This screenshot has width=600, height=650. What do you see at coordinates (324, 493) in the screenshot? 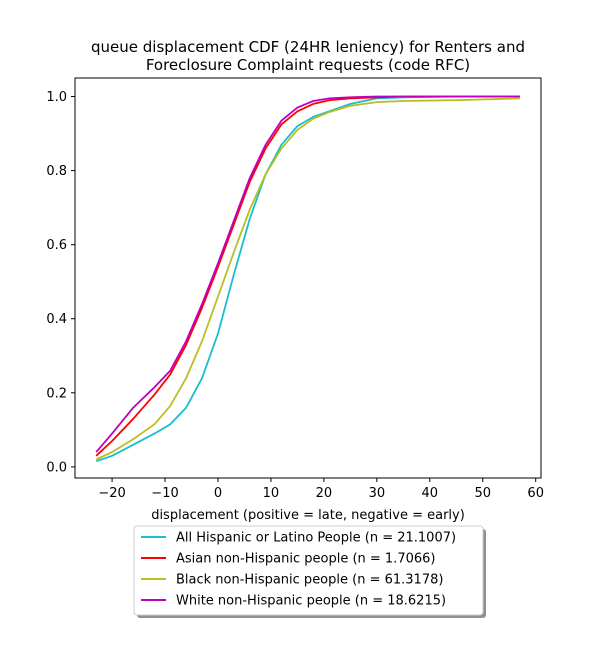
I see `x-tick-label: 20` at bounding box center [324, 493].